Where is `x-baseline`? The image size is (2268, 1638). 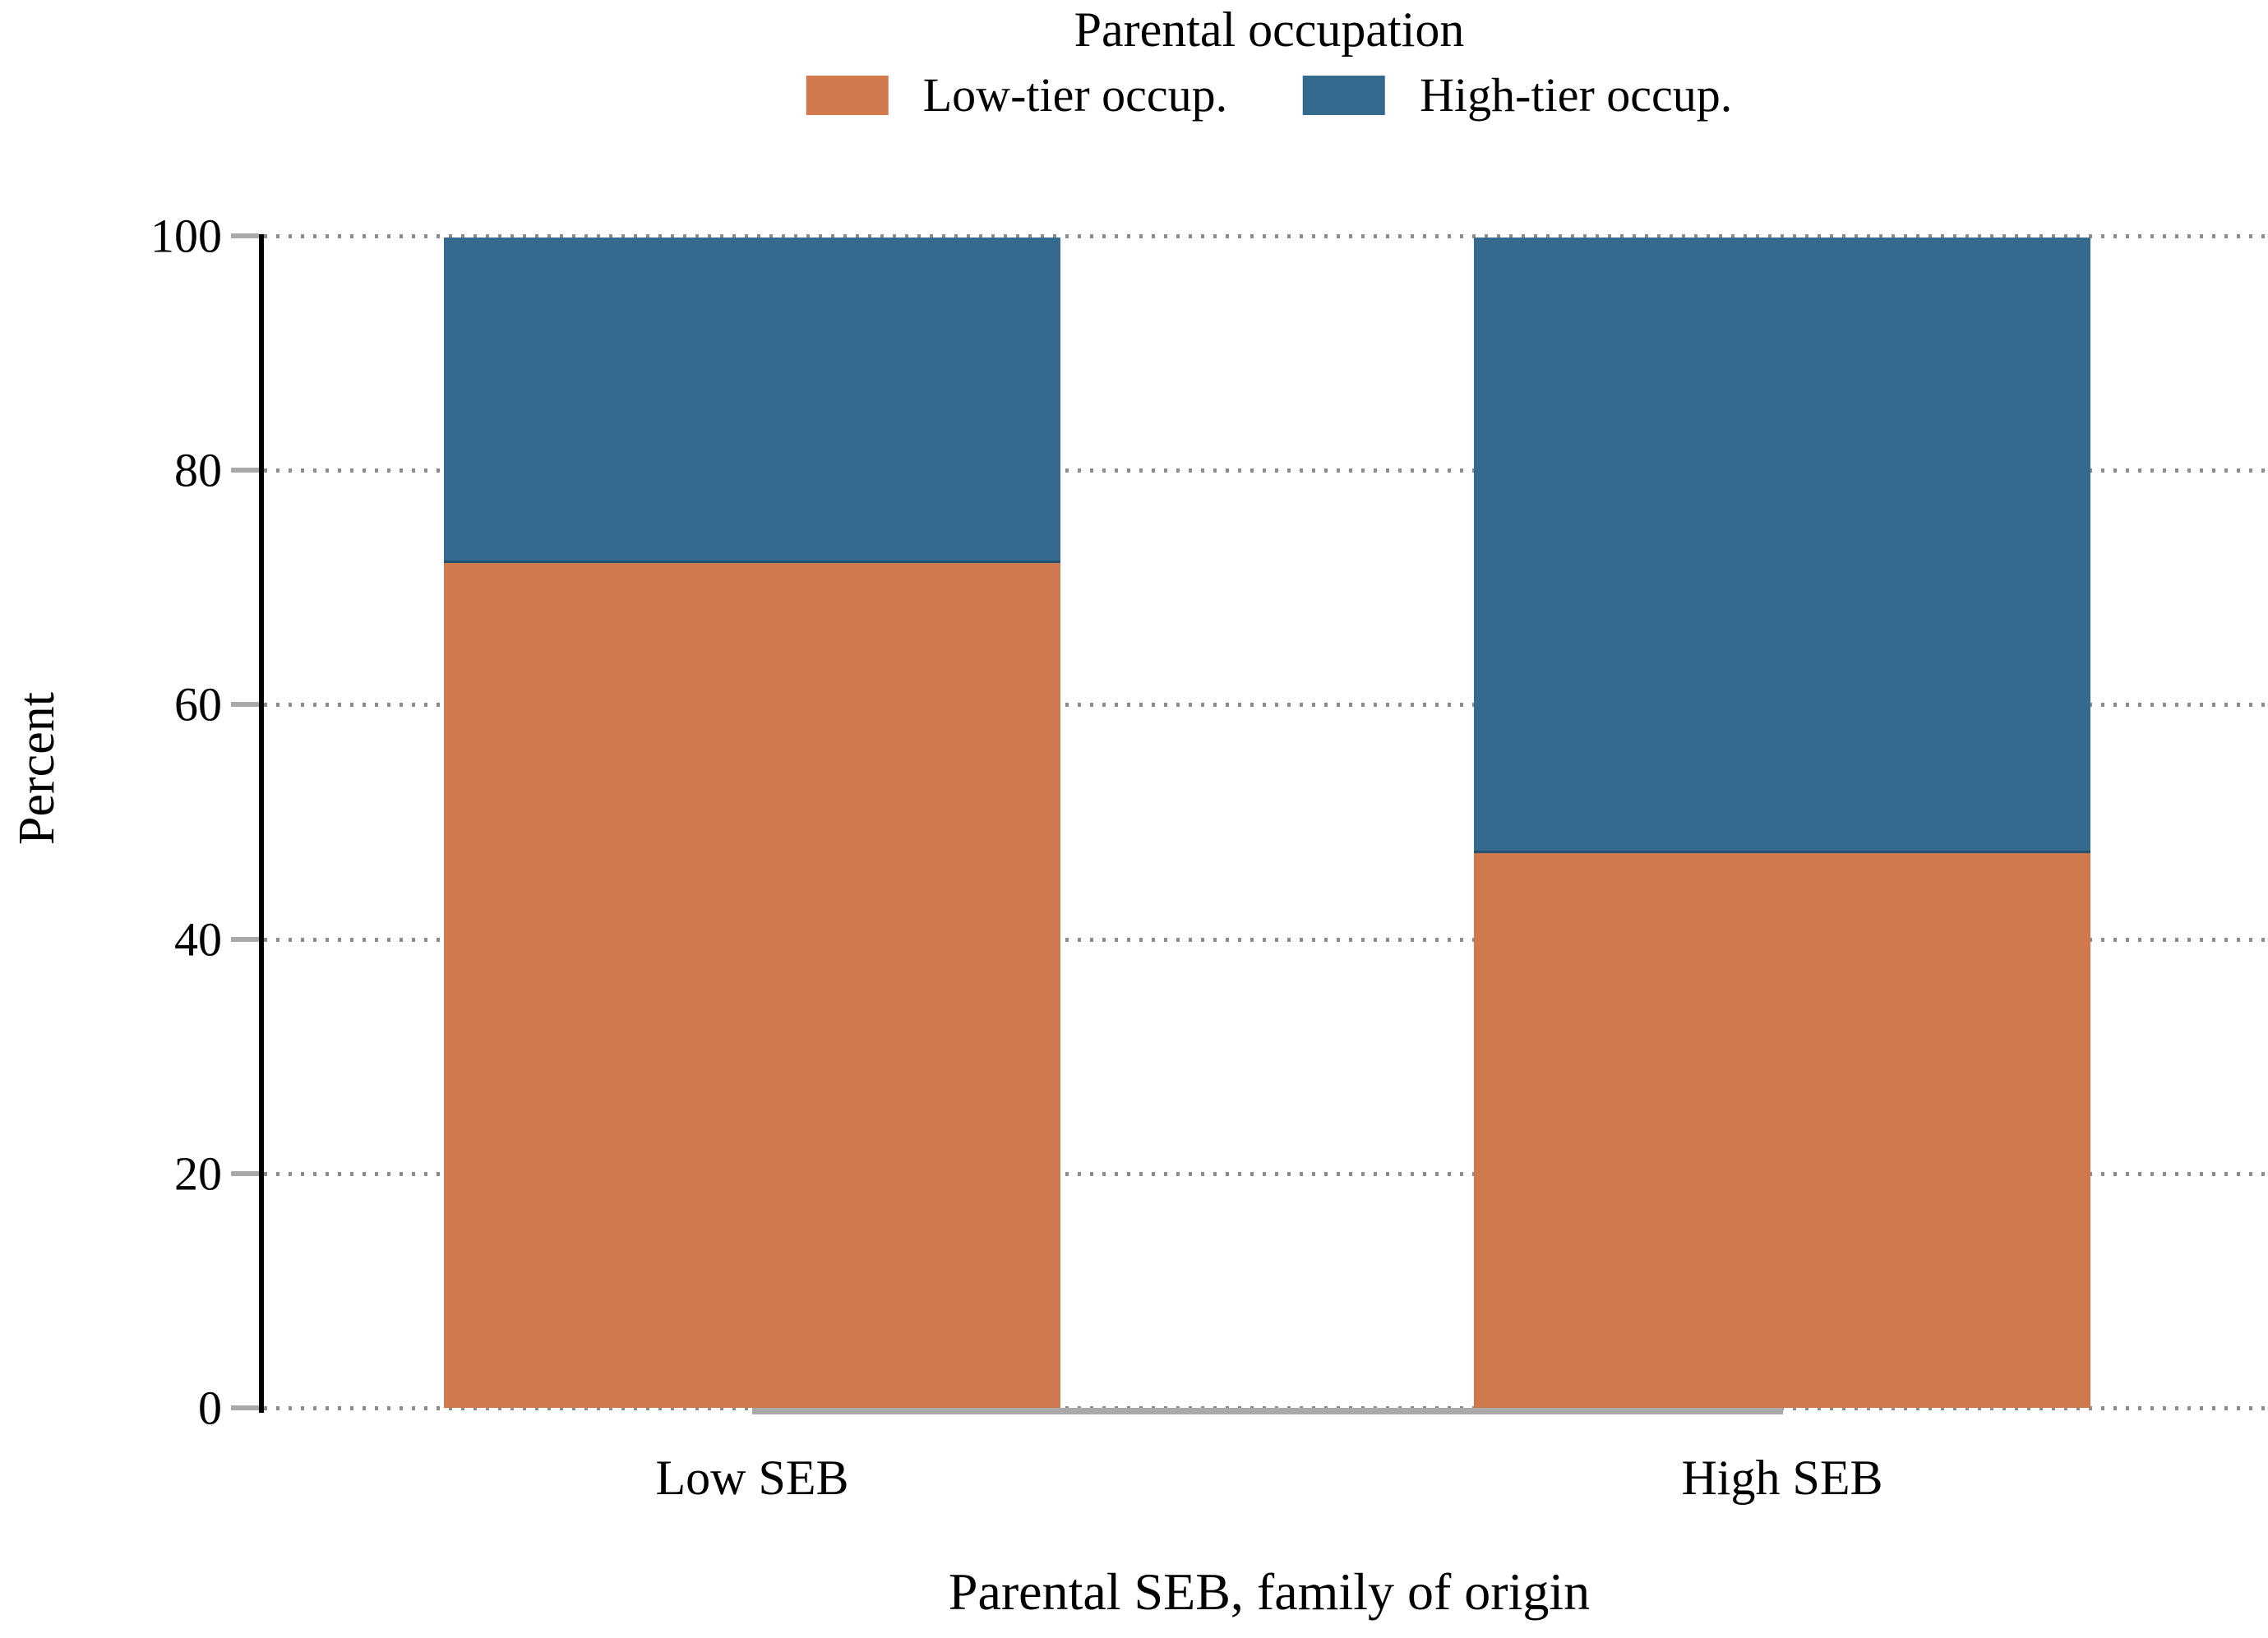 x-baseline is located at coordinates (1267, 1411).